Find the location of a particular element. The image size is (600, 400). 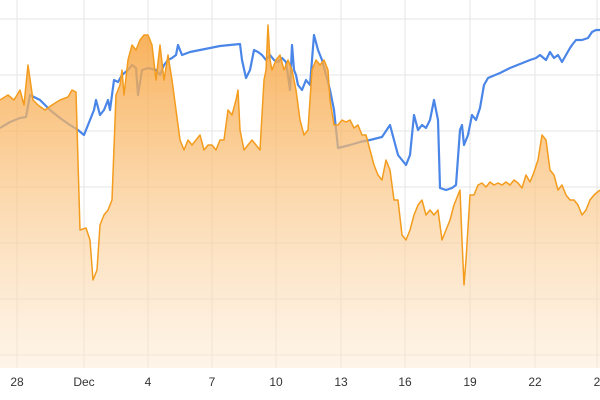

x-tick-label: Dec is located at coordinates (83, 382).